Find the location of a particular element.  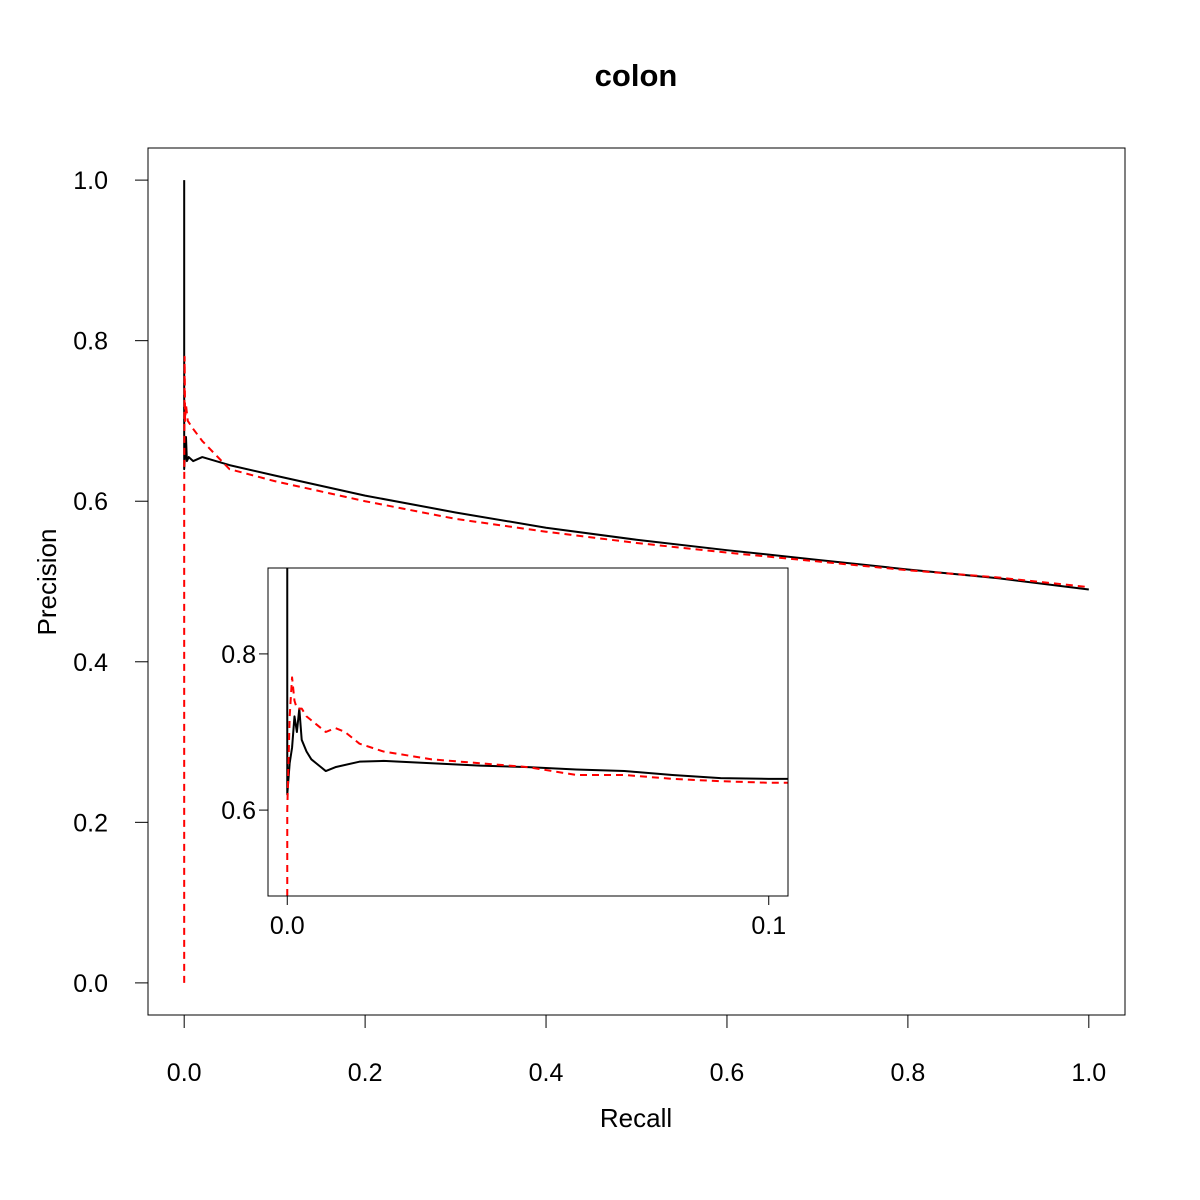

inset-x-axis: 0.0 0.1 is located at coordinates (528, 917).